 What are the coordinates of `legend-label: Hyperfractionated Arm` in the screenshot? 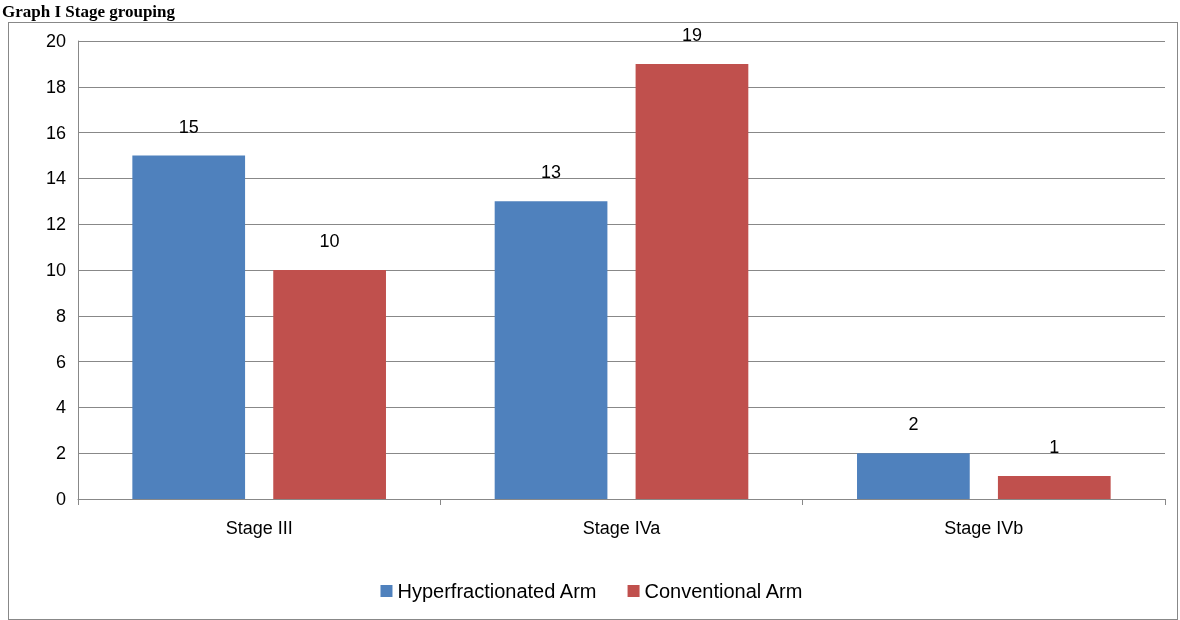 It's located at (497, 591).